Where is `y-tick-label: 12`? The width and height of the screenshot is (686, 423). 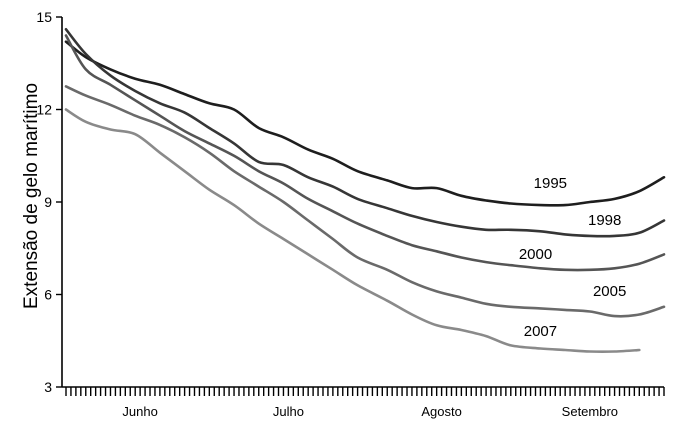
y-tick-label: 12 is located at coordinates (44, 110).